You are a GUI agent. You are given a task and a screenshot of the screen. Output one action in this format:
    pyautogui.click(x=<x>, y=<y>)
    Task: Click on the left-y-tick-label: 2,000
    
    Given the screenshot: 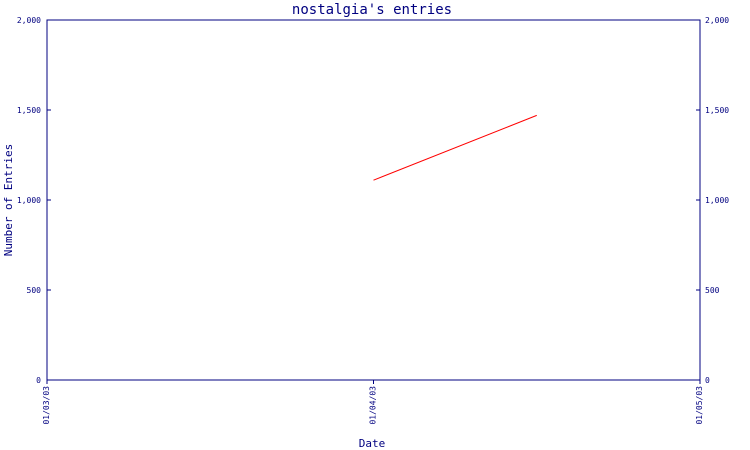 What is the action you would take?
    pyautogui.click(x=29, y=20)
    